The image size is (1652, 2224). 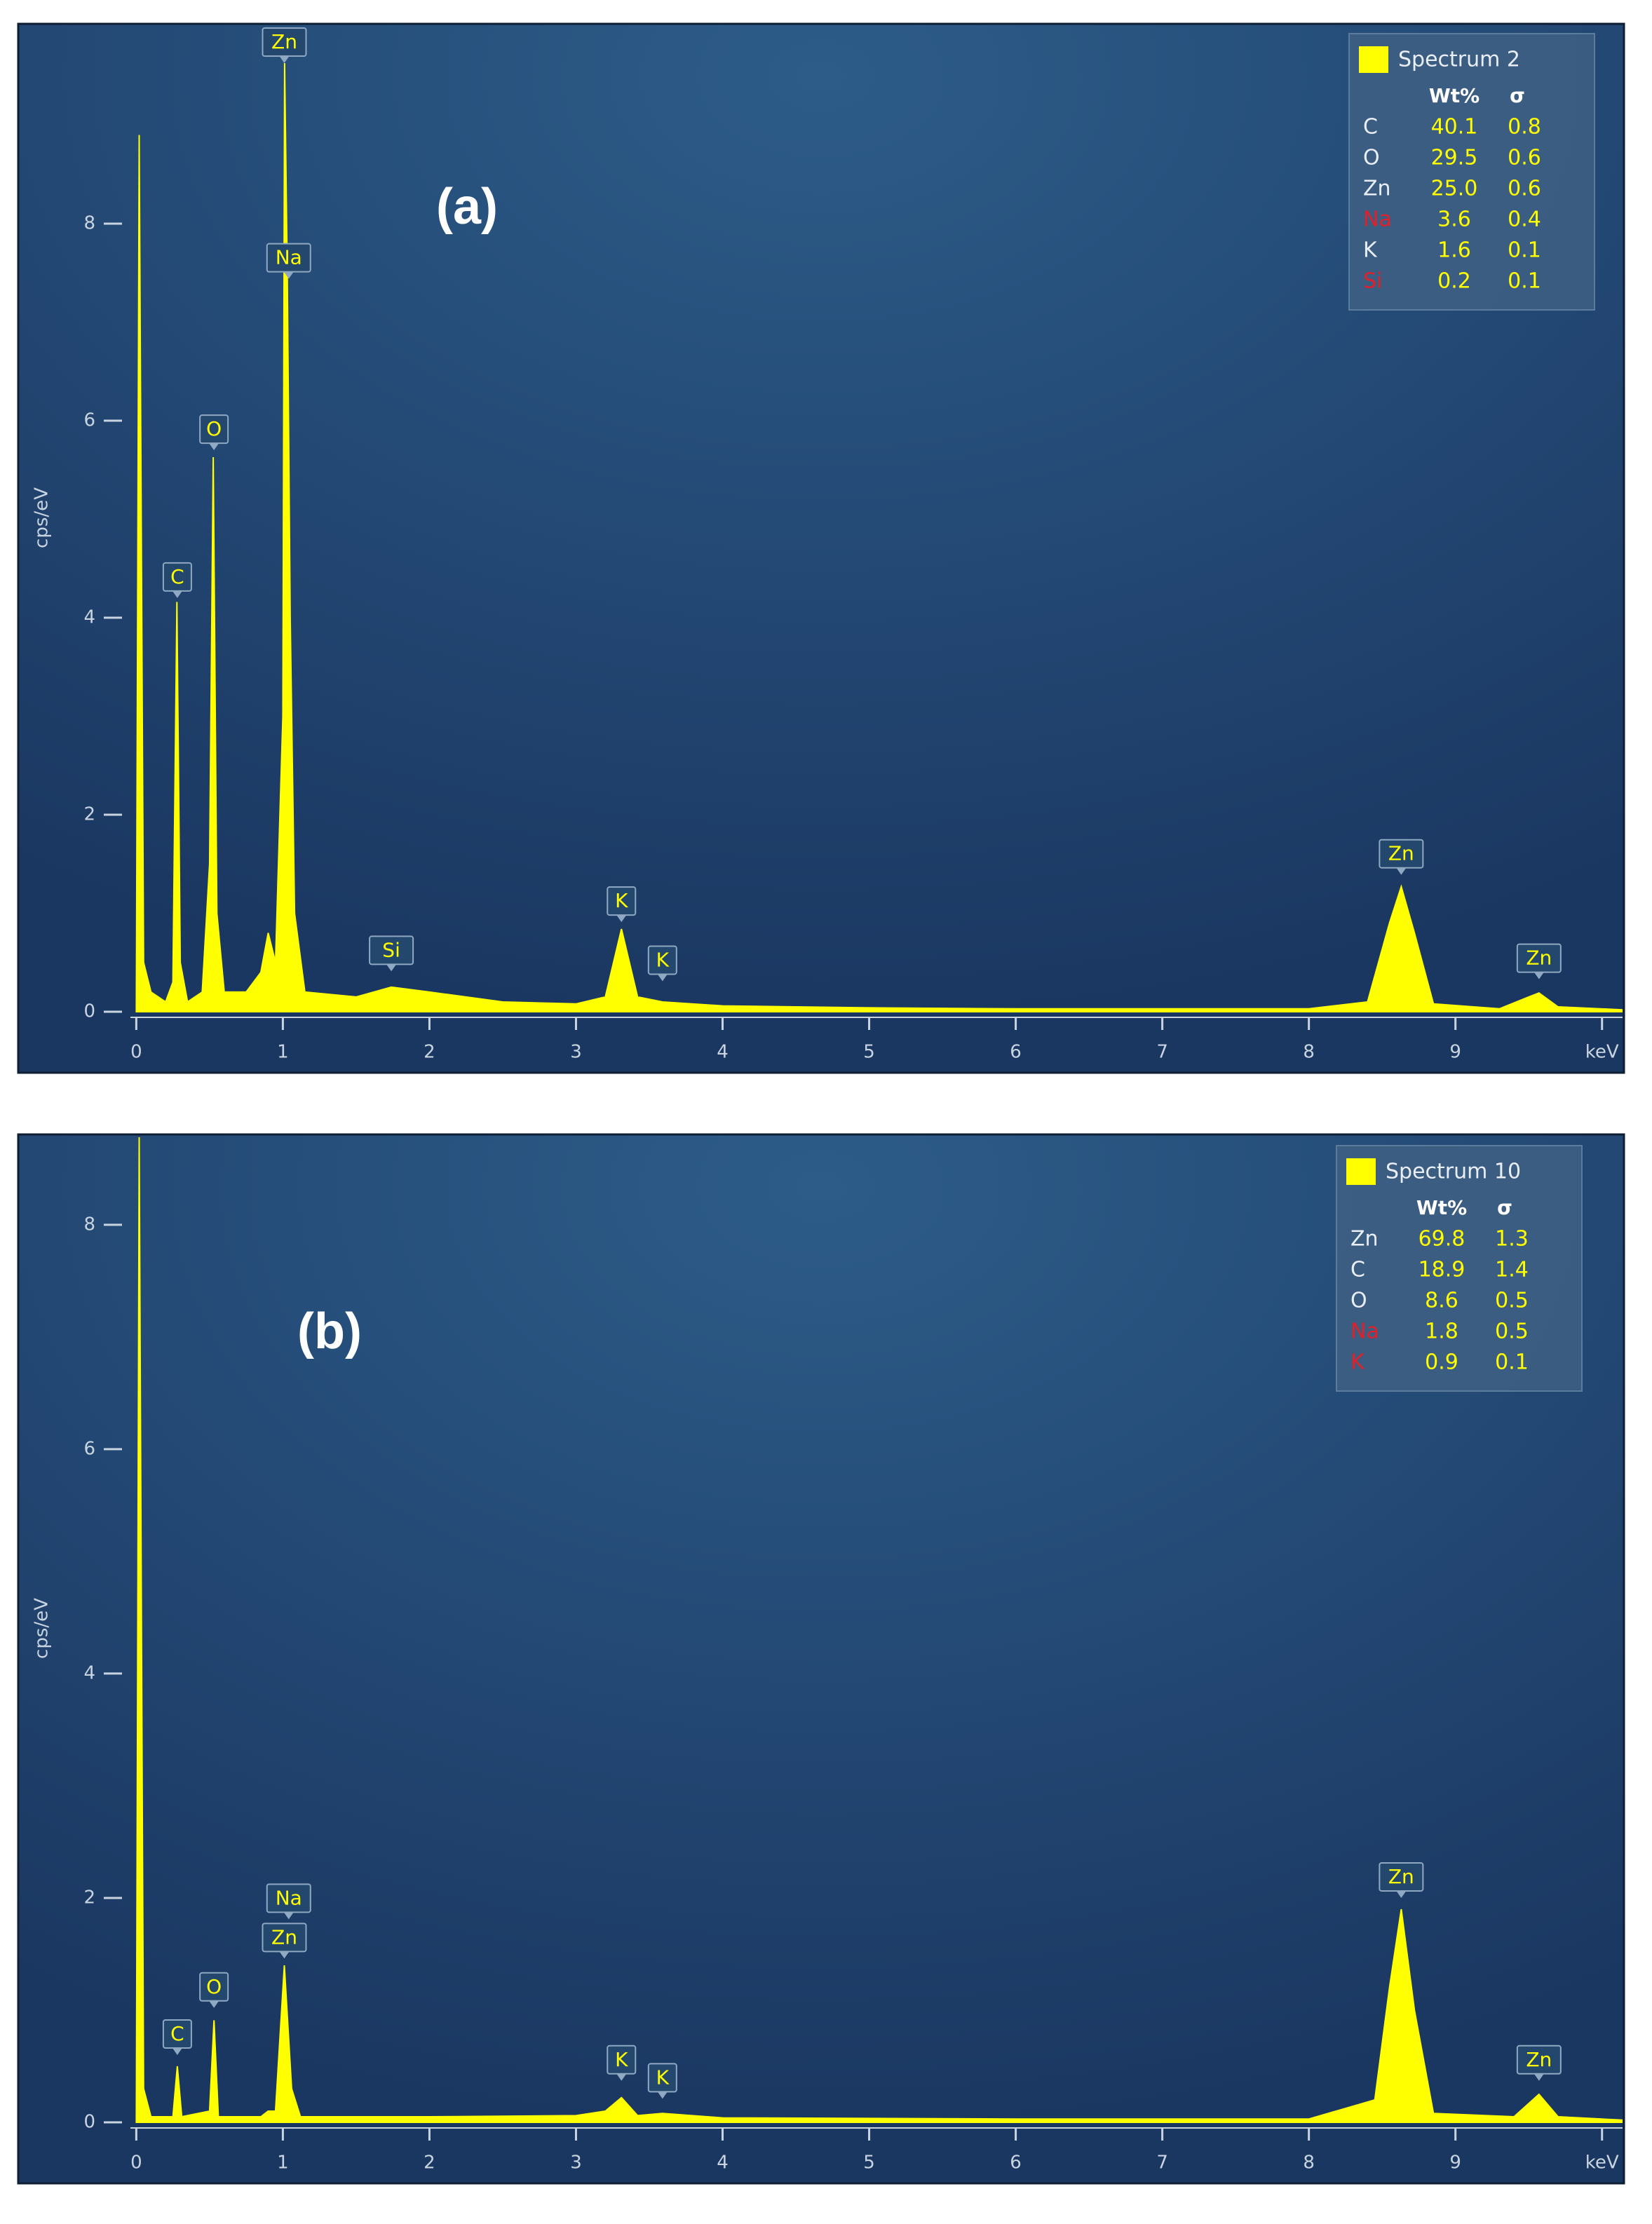 I want to click on legend-wt: 1.8, so click(x=1441, y=1332).